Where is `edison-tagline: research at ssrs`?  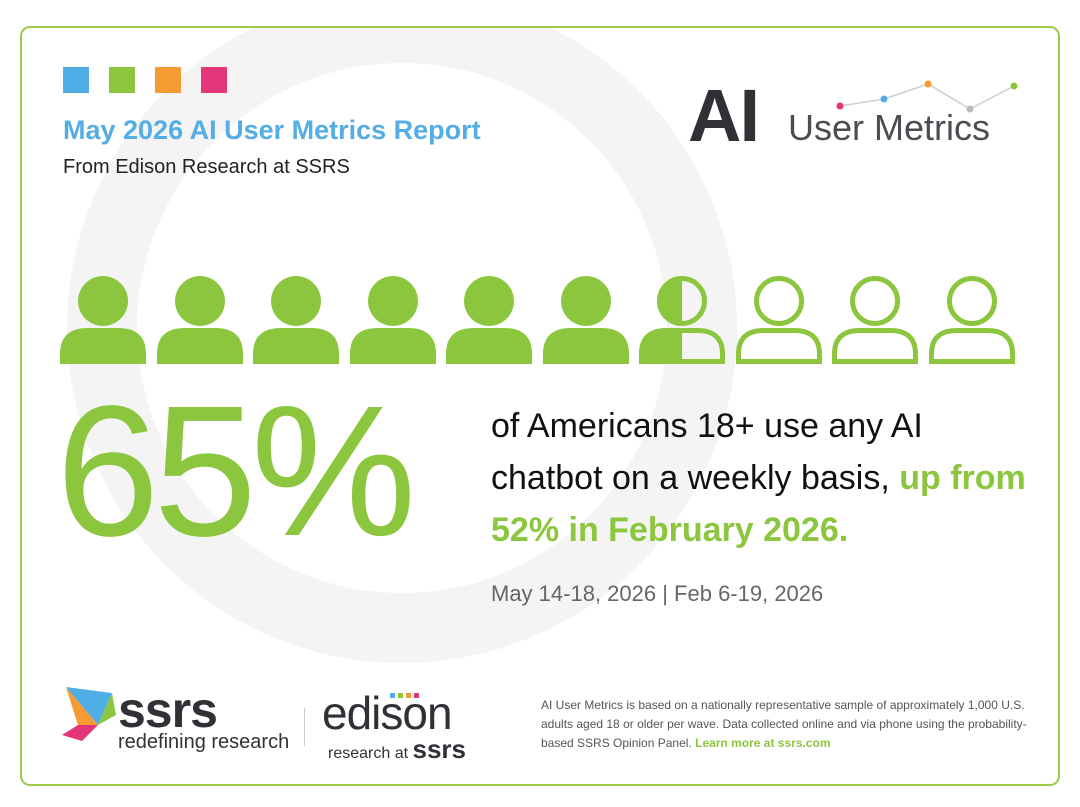
edison-tagline: research at ssrs is located at coordinates (397, 749).